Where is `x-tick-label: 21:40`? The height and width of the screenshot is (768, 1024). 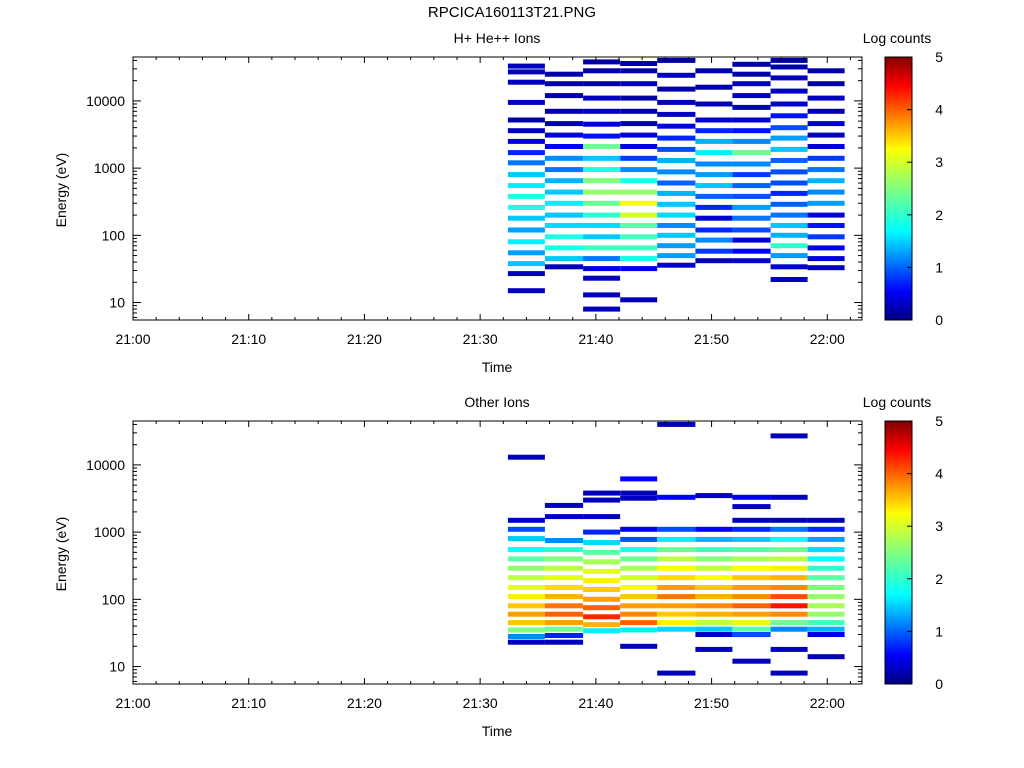
x-tick-label: 21:40 is located at coordinates (595, 339).